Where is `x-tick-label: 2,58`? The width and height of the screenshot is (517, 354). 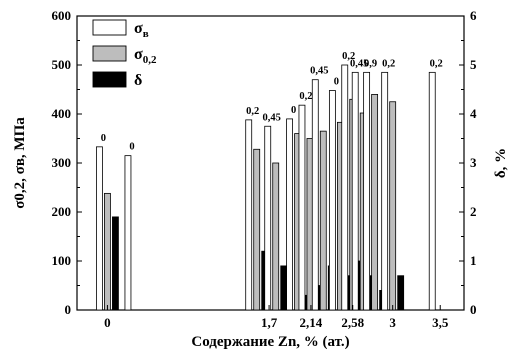
x-tick-label: 2,58 is located at coordinates (352, 322).